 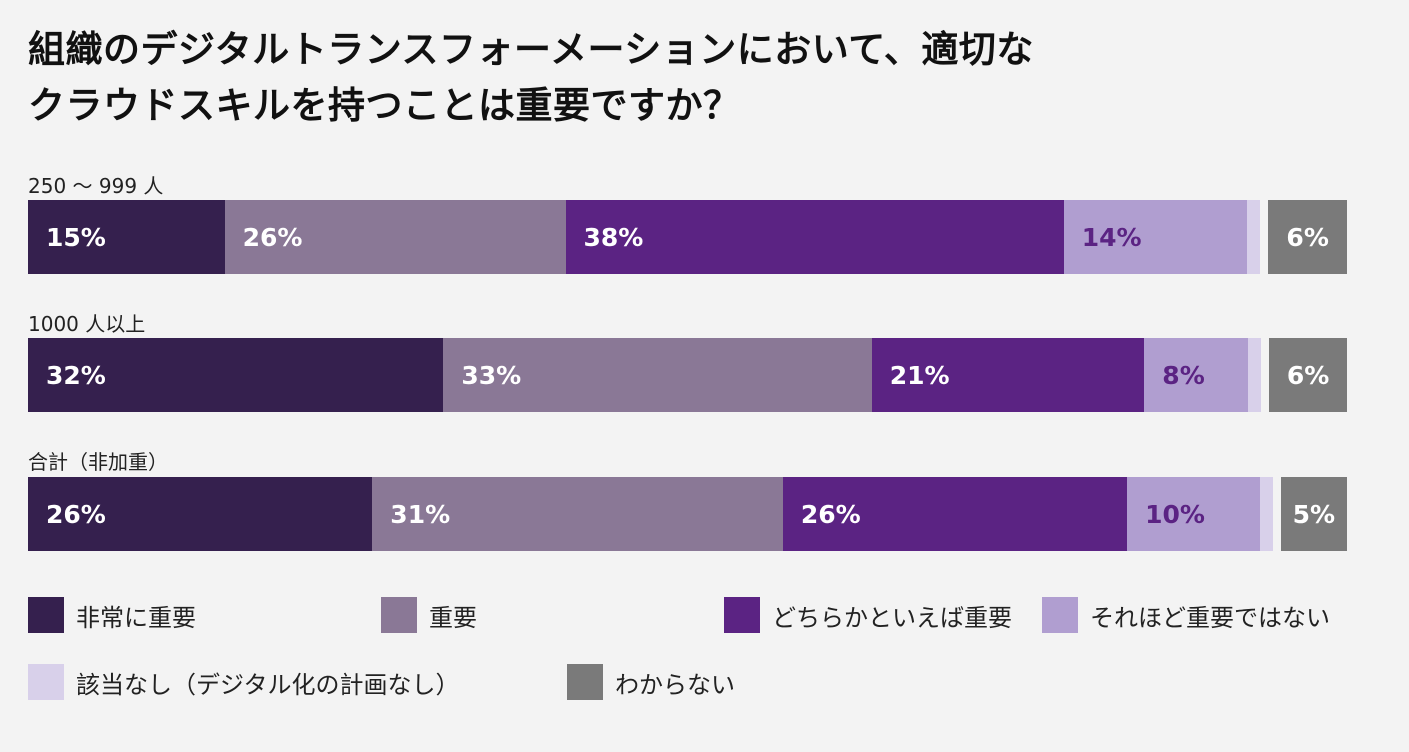 What do you see at coordinates (1210, 617) in the screenshot?
I see `legend-label: それほど重要ではない` at bounding box center [1210, 617].